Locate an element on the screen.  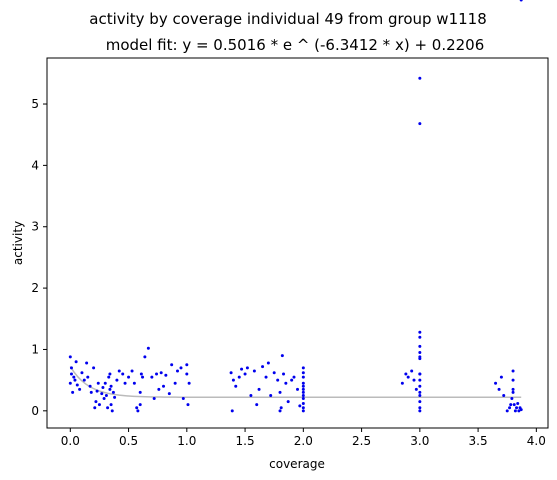
x-tick-label: 2.0 is located at coordinates (303, 441).